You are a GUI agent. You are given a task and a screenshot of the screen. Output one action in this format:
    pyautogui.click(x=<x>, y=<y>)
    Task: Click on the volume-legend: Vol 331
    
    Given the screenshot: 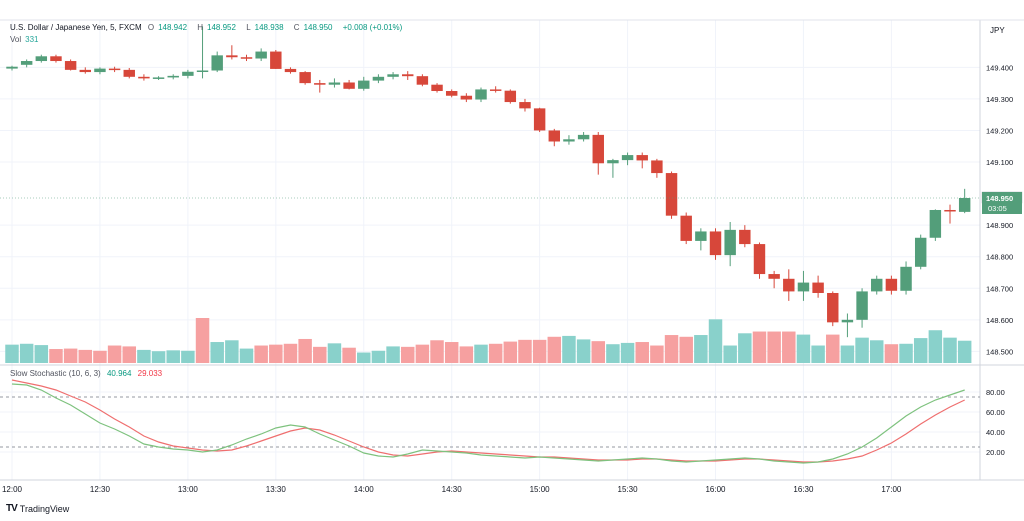 What is the action you would take?
    pyautogui.click(x=26, y=39)
    